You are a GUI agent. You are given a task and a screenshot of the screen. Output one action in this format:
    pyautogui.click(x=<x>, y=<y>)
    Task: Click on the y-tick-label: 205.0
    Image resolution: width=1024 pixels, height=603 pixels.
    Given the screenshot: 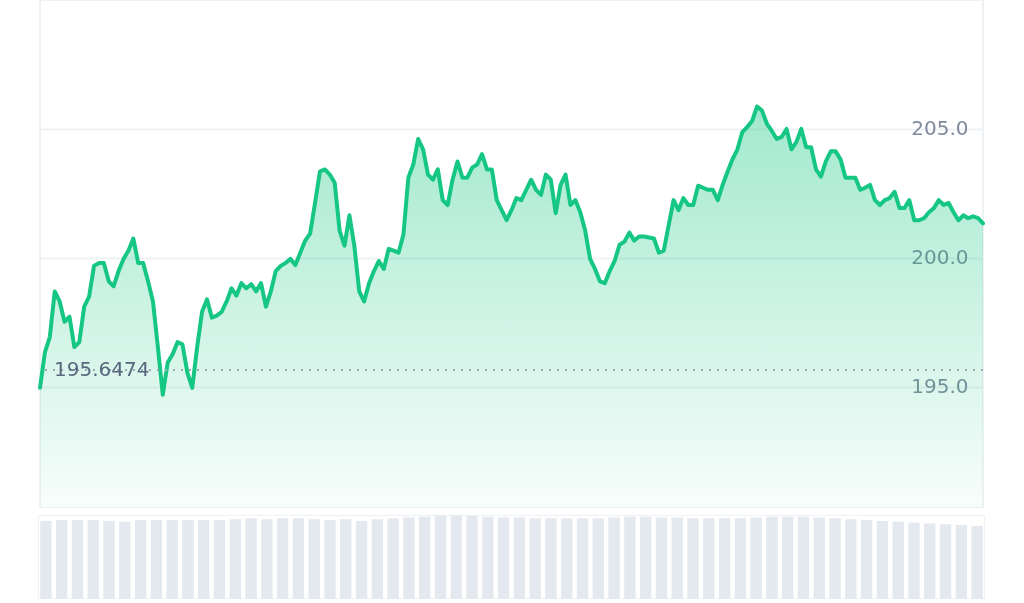 What is the action you would take?
    pyautogui.click(x=940, y=128)
    